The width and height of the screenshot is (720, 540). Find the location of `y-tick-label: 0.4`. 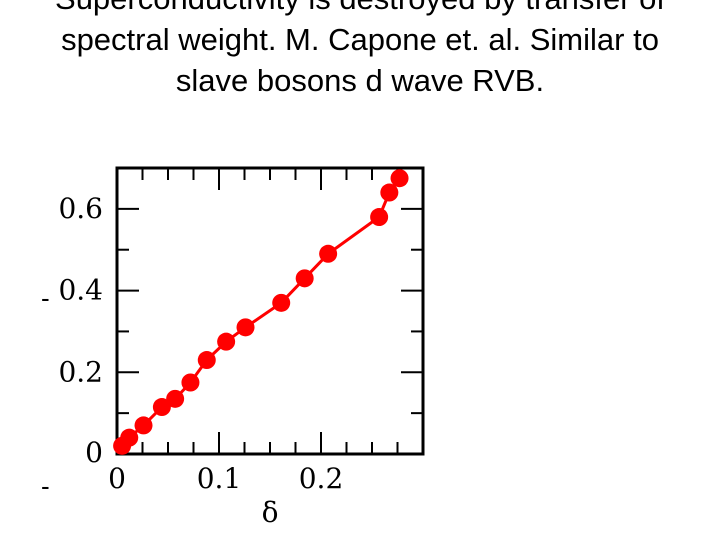

y-tick-label: 0.4 is located at coordinates (80, 290).